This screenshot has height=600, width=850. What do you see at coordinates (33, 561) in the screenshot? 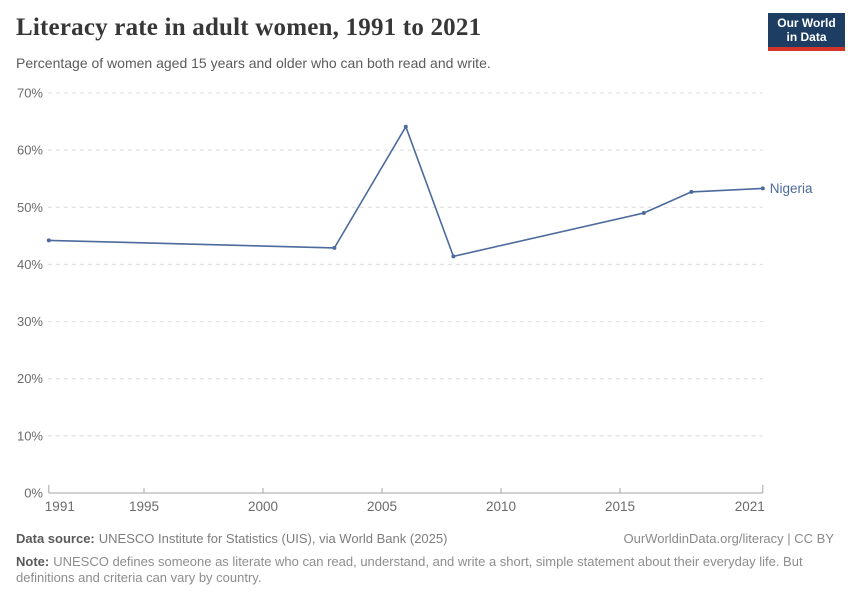
I see `note-label: Note:` at bounding box center [33, 561].